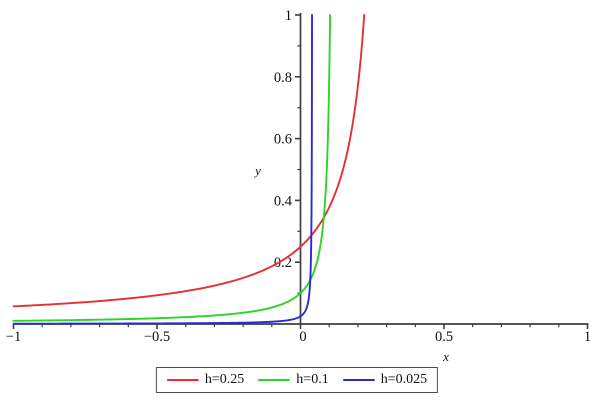  I want to click on legend-item: h=0.25, so click(205, 379).